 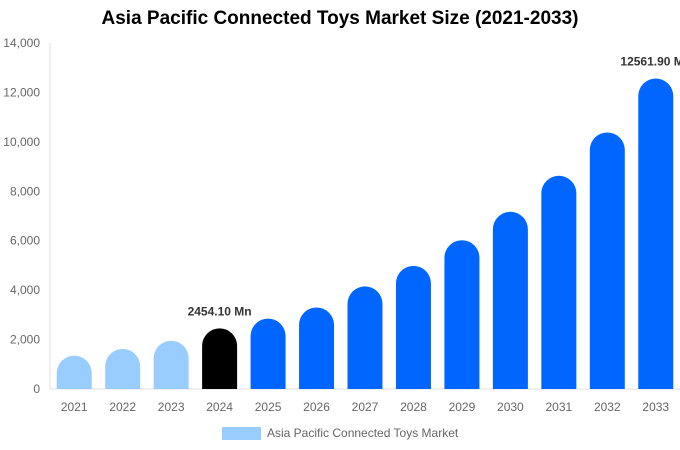 What do you see at coordinates (171, 407) in the screenshot?
I see `x-tick-label: 2023` at bounding box center [171, 407].